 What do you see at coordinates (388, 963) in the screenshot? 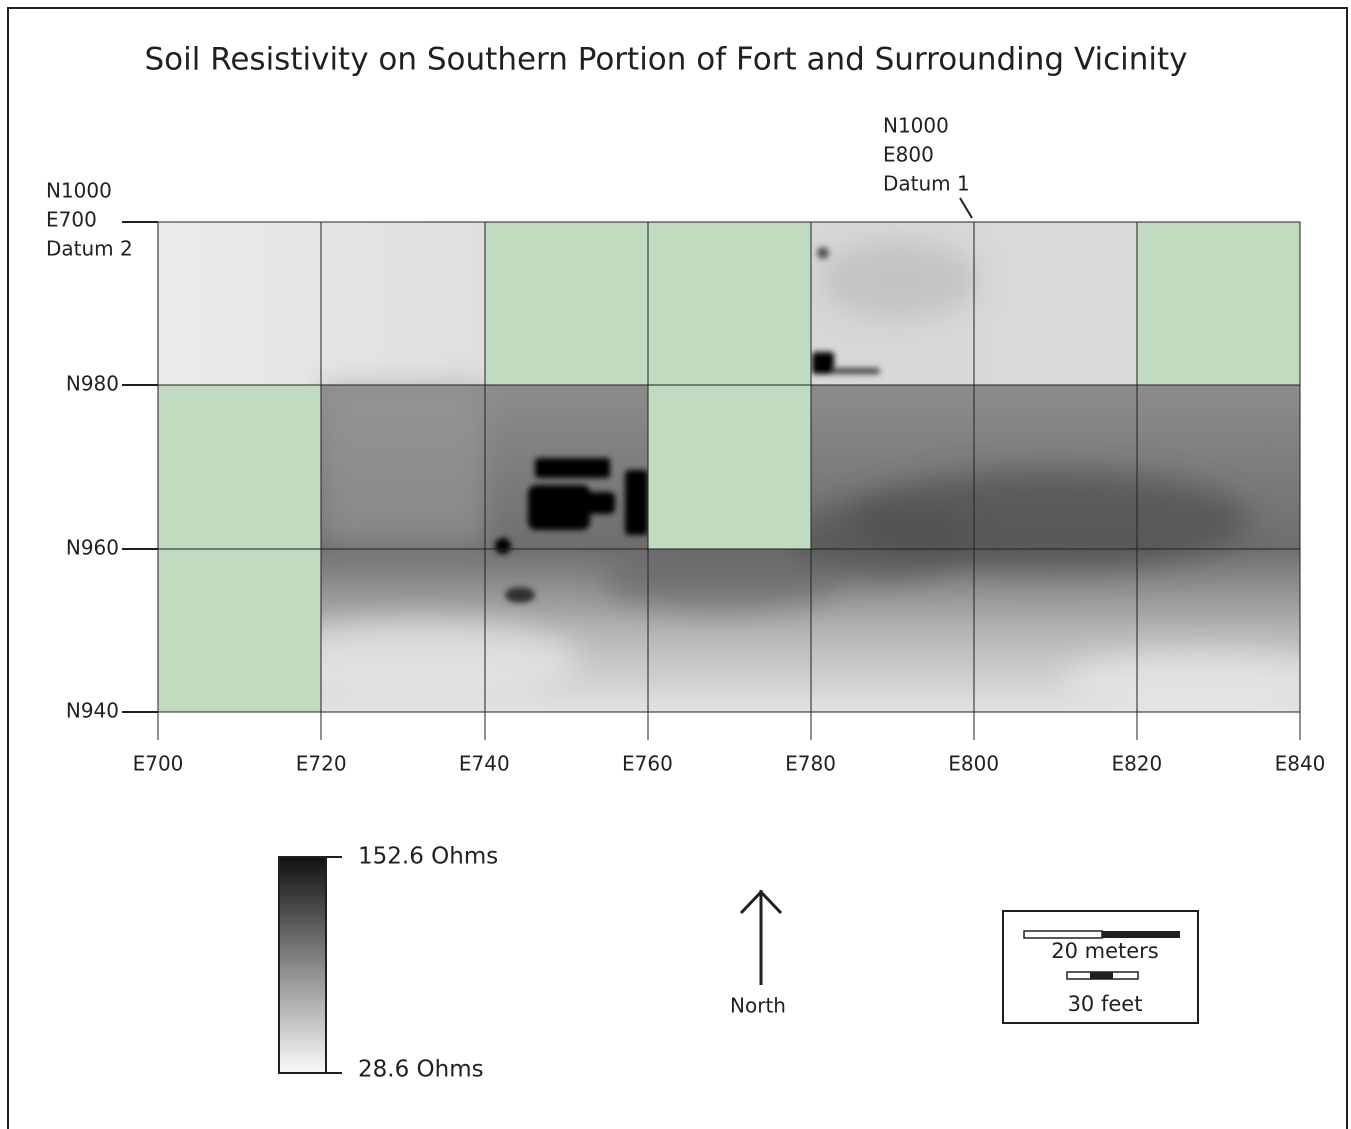
I see `legend: 152.6 Ohms 28.6 Ohms` at bounding box center [388, 963].